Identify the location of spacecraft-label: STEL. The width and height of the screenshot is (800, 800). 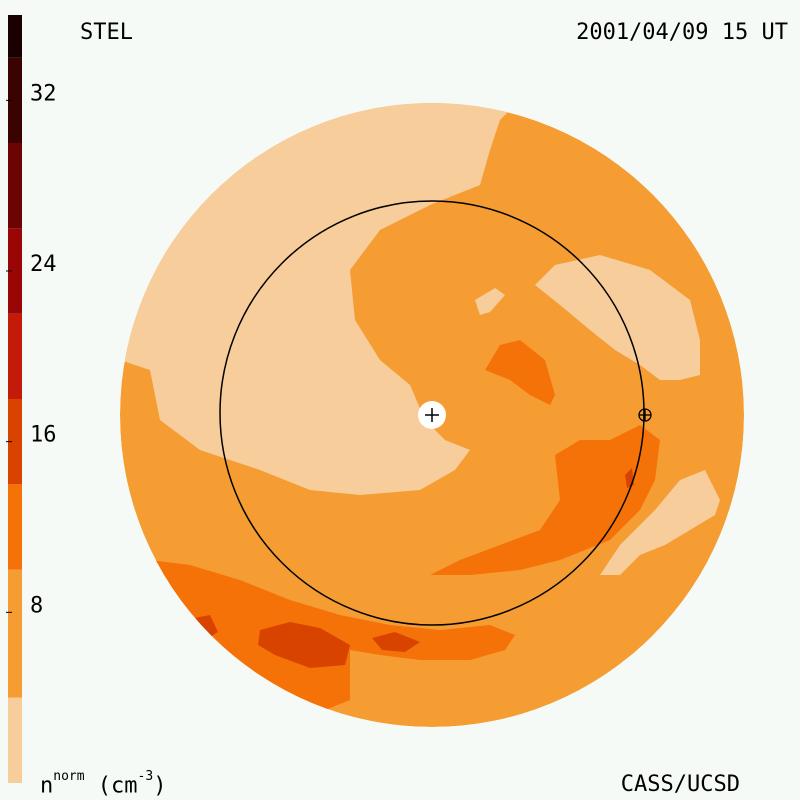
(106, 32).